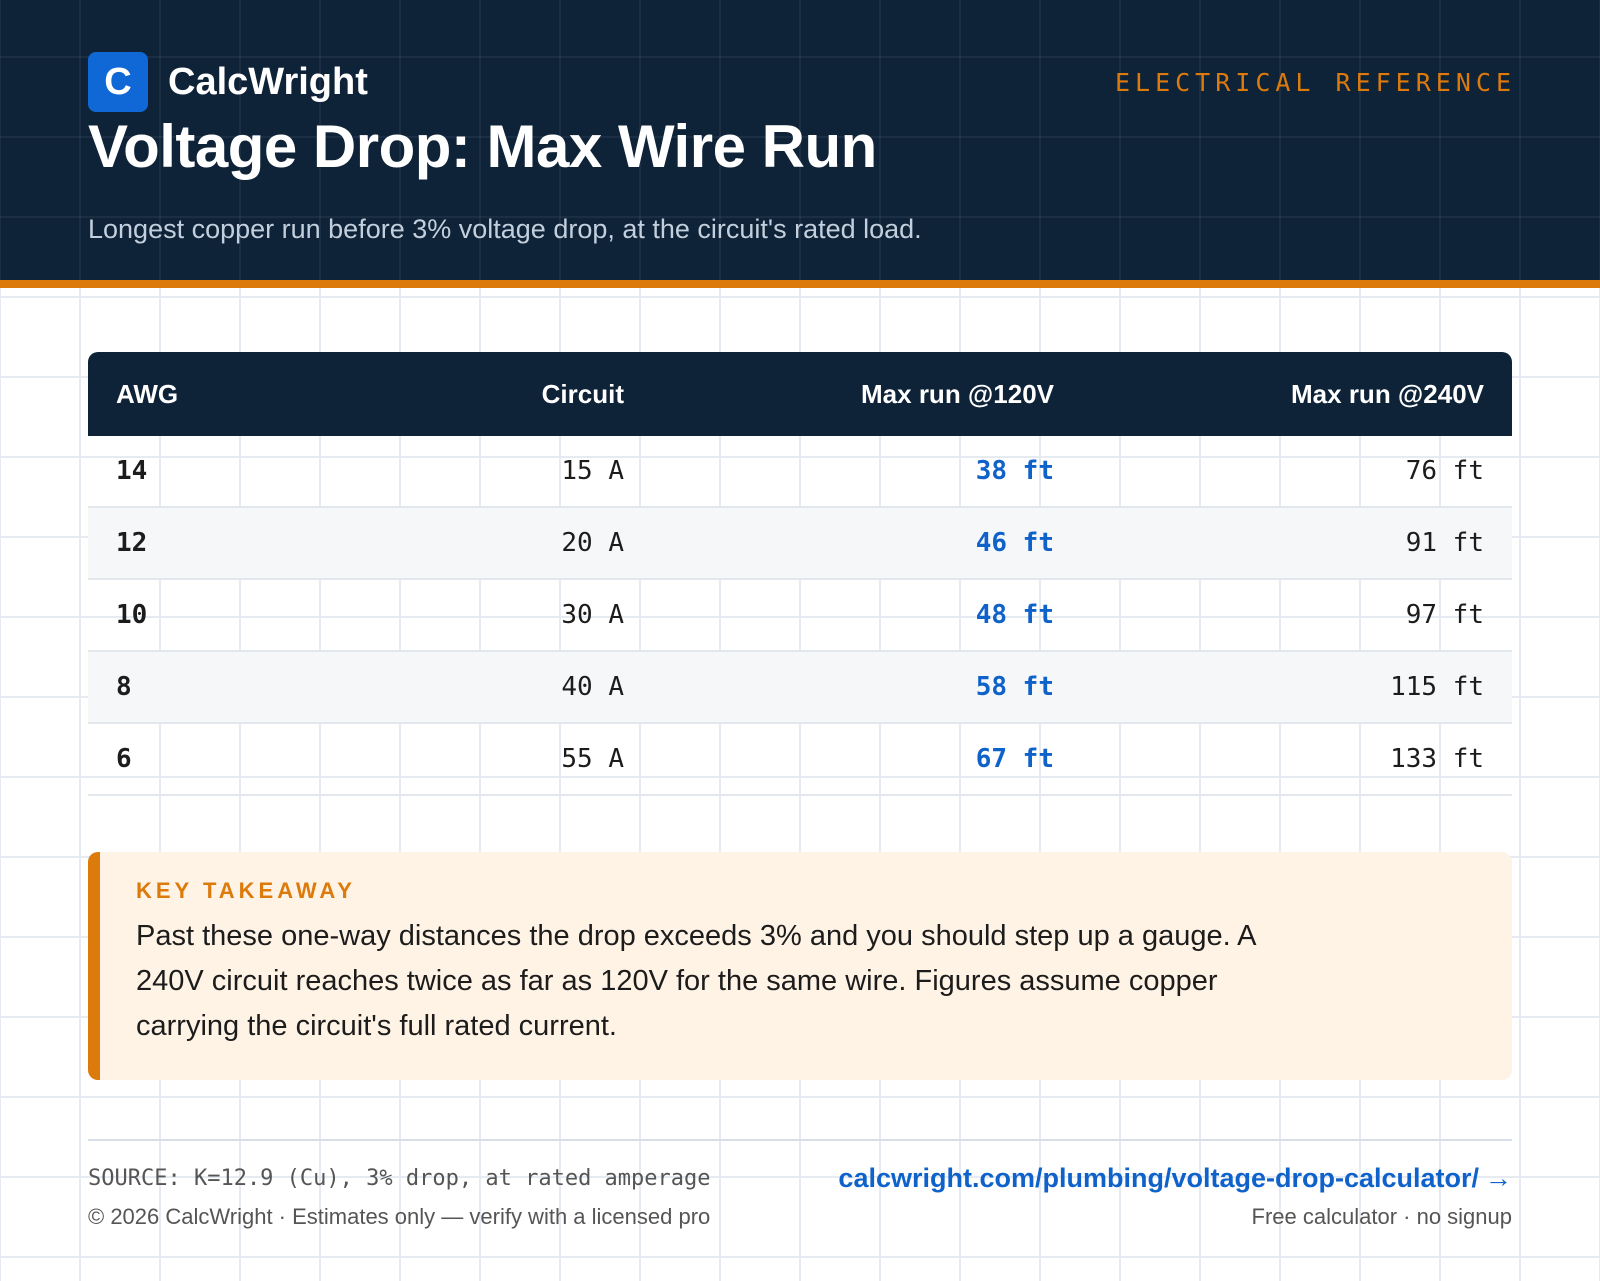 The height and width of the screenshot is (1281, 1600). What do you see at coordinates (1014, 471) in the screenshot?
I see `run-120v-cell: 38 ft` at bounding box center [1014, 471].